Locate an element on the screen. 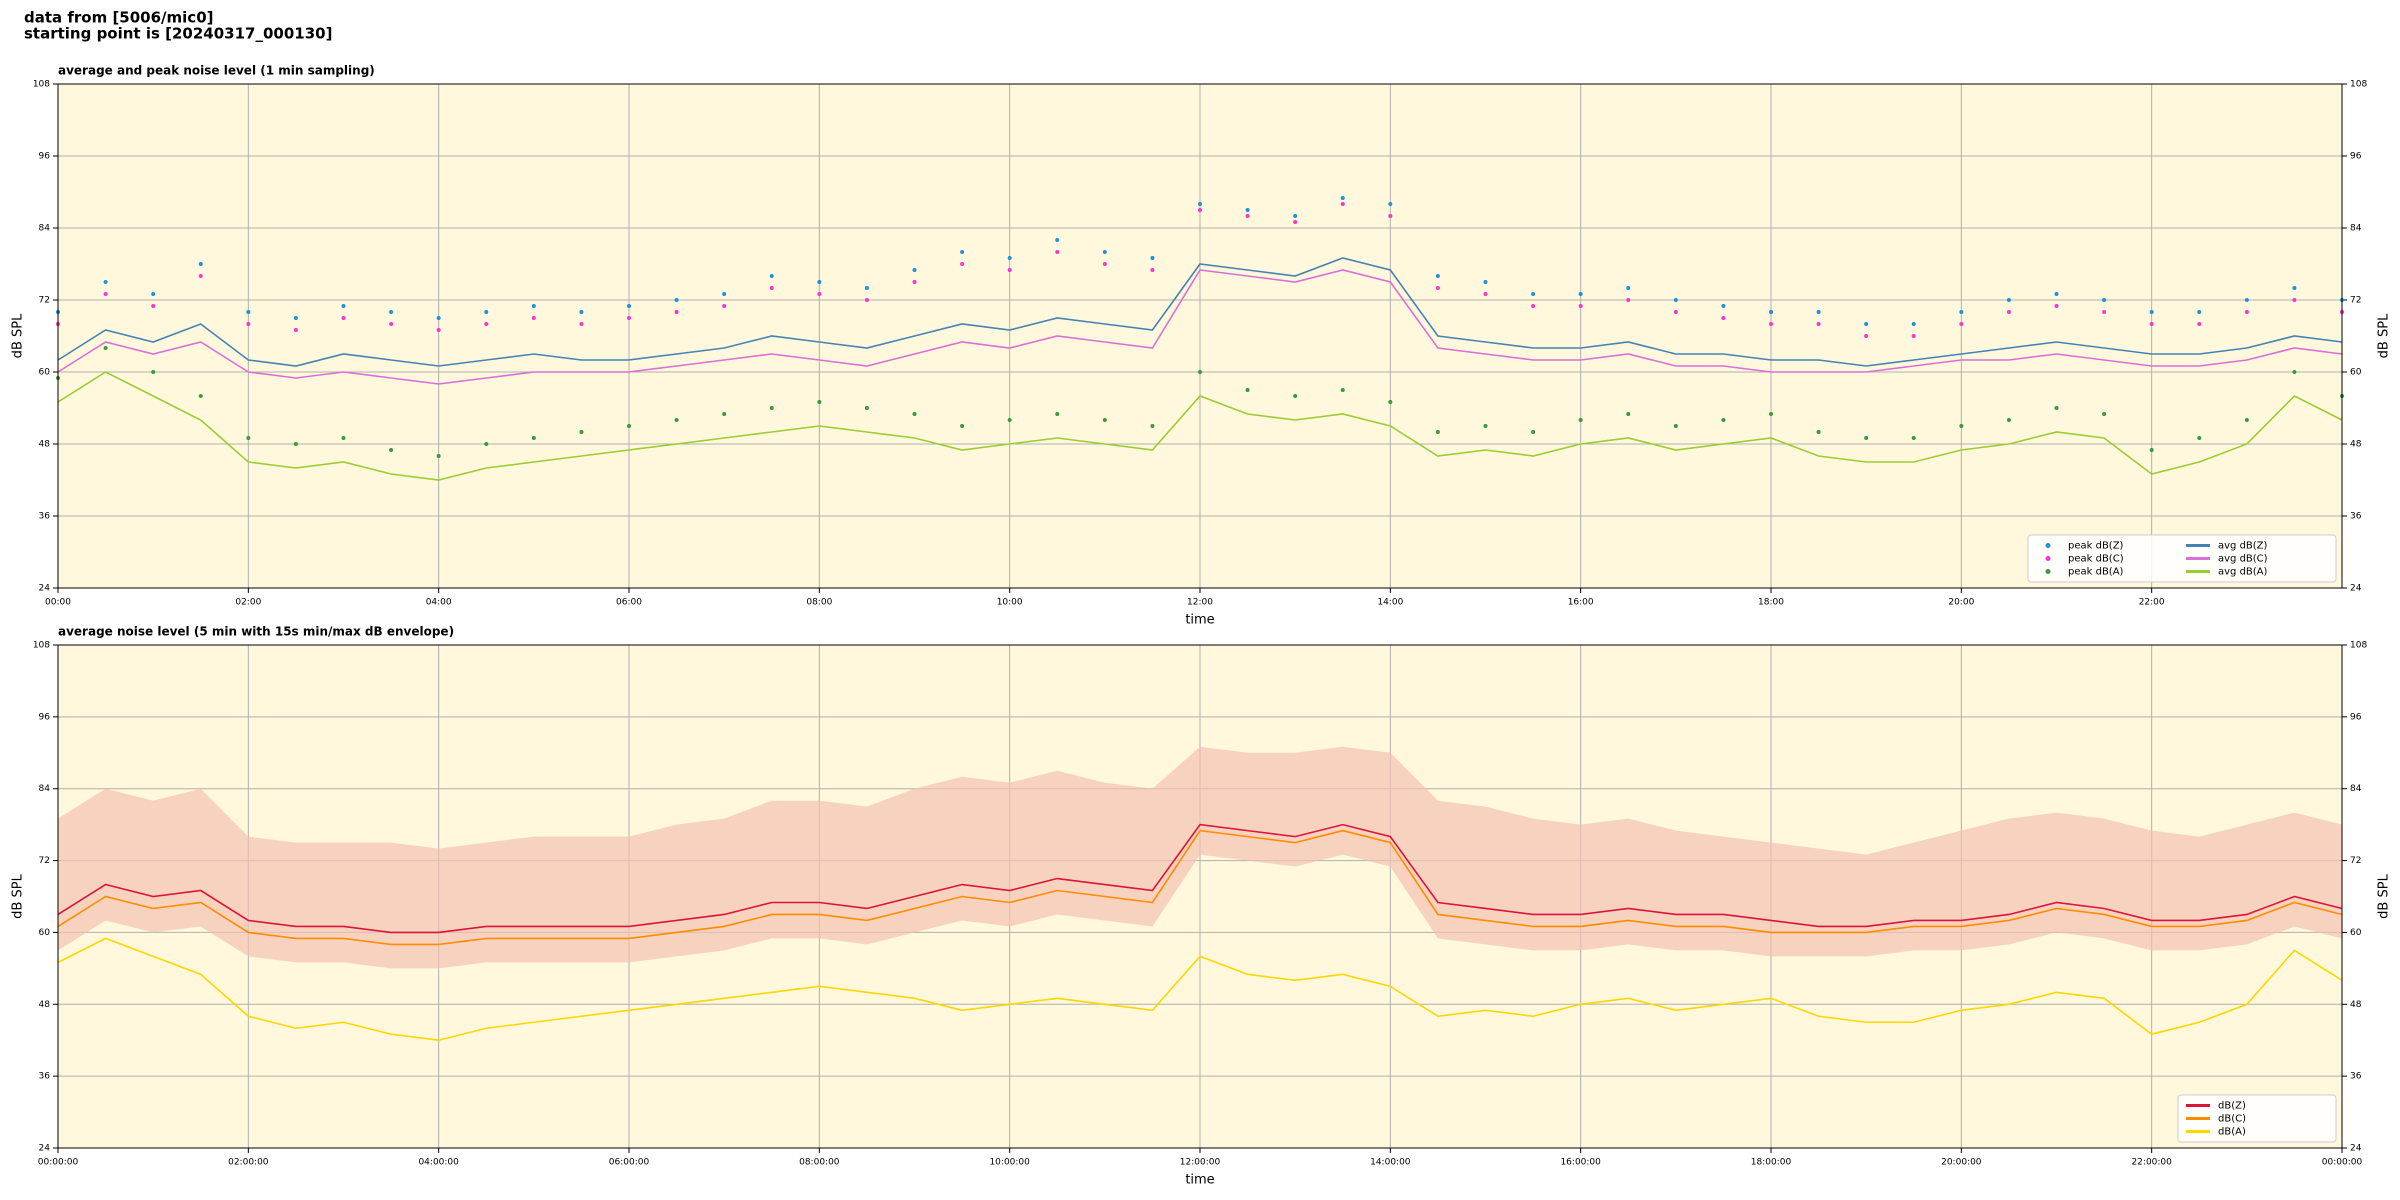 Image resolution: width=2400 pixels, height=1200 pixels. x-tick-label: 20:00 is located at coordinates (1961, 603).